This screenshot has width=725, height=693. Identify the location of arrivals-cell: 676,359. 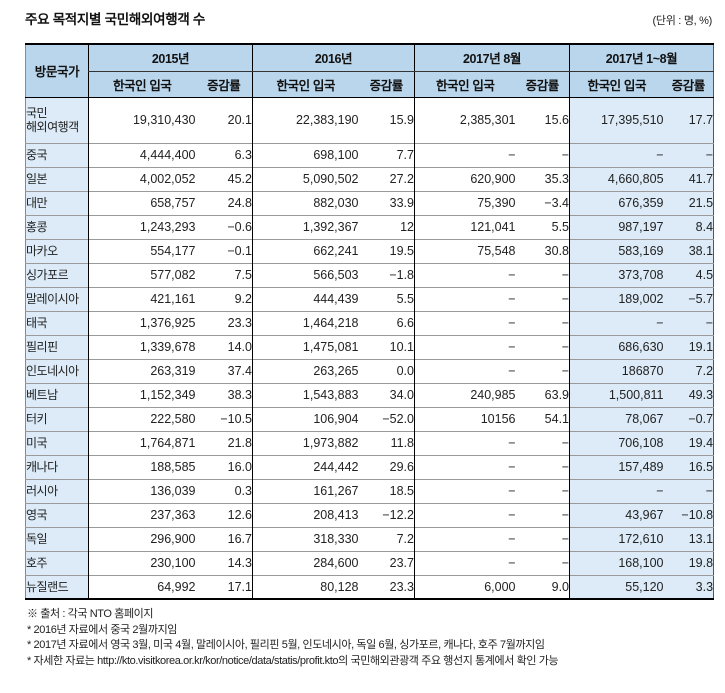
(616, 202).